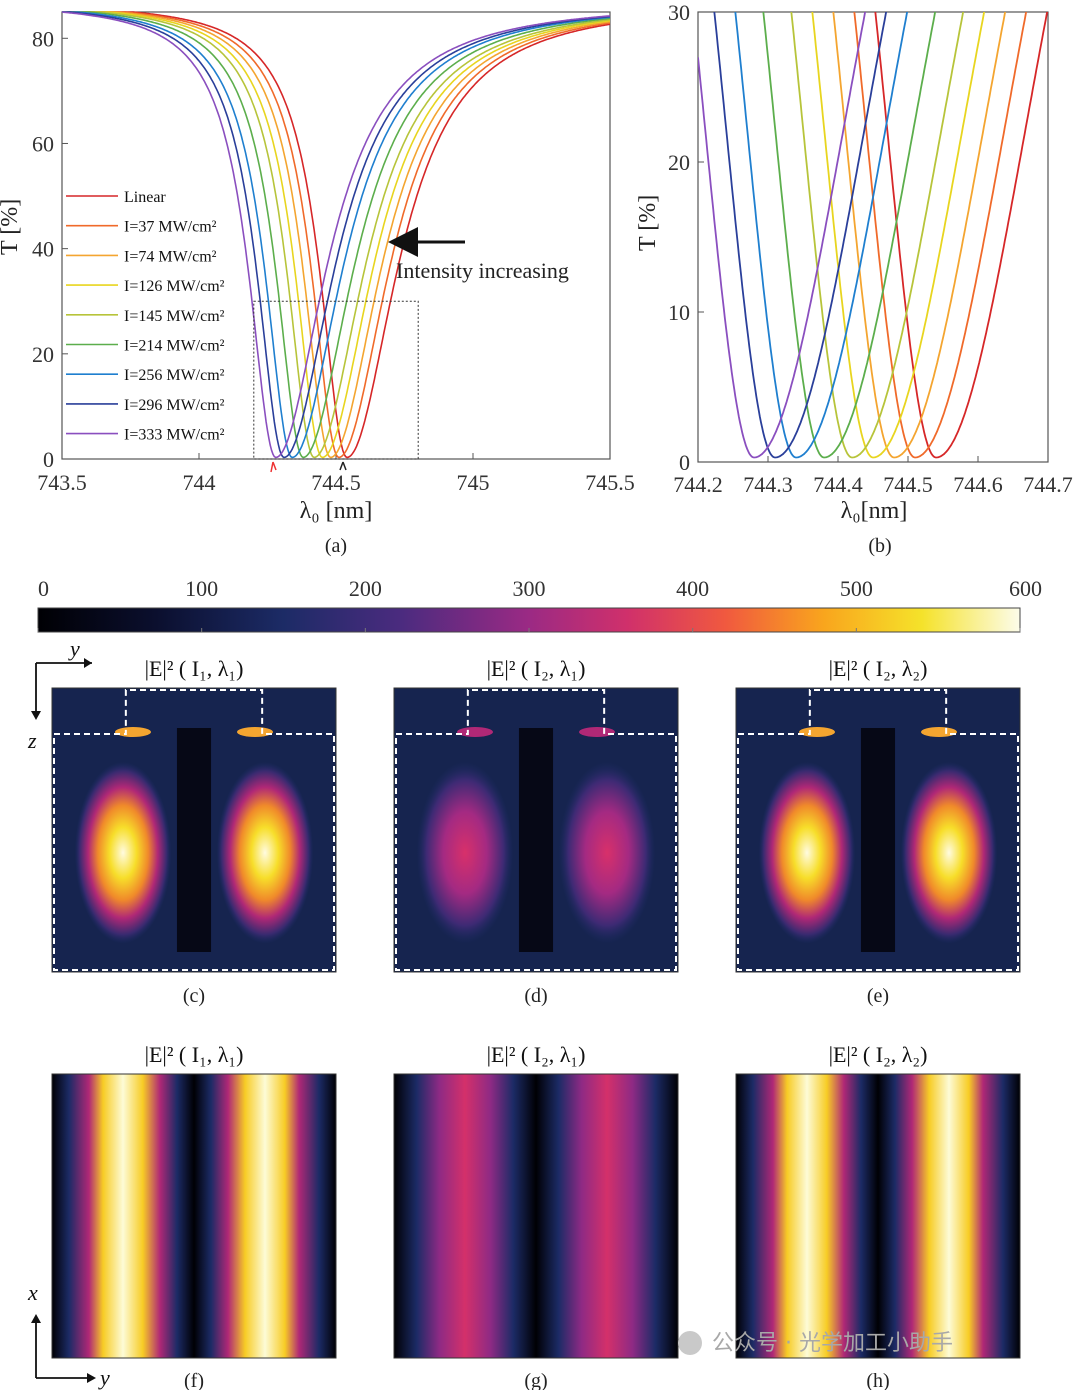  I want to click on colorbar-tick-label: 0, so click(43, 588).